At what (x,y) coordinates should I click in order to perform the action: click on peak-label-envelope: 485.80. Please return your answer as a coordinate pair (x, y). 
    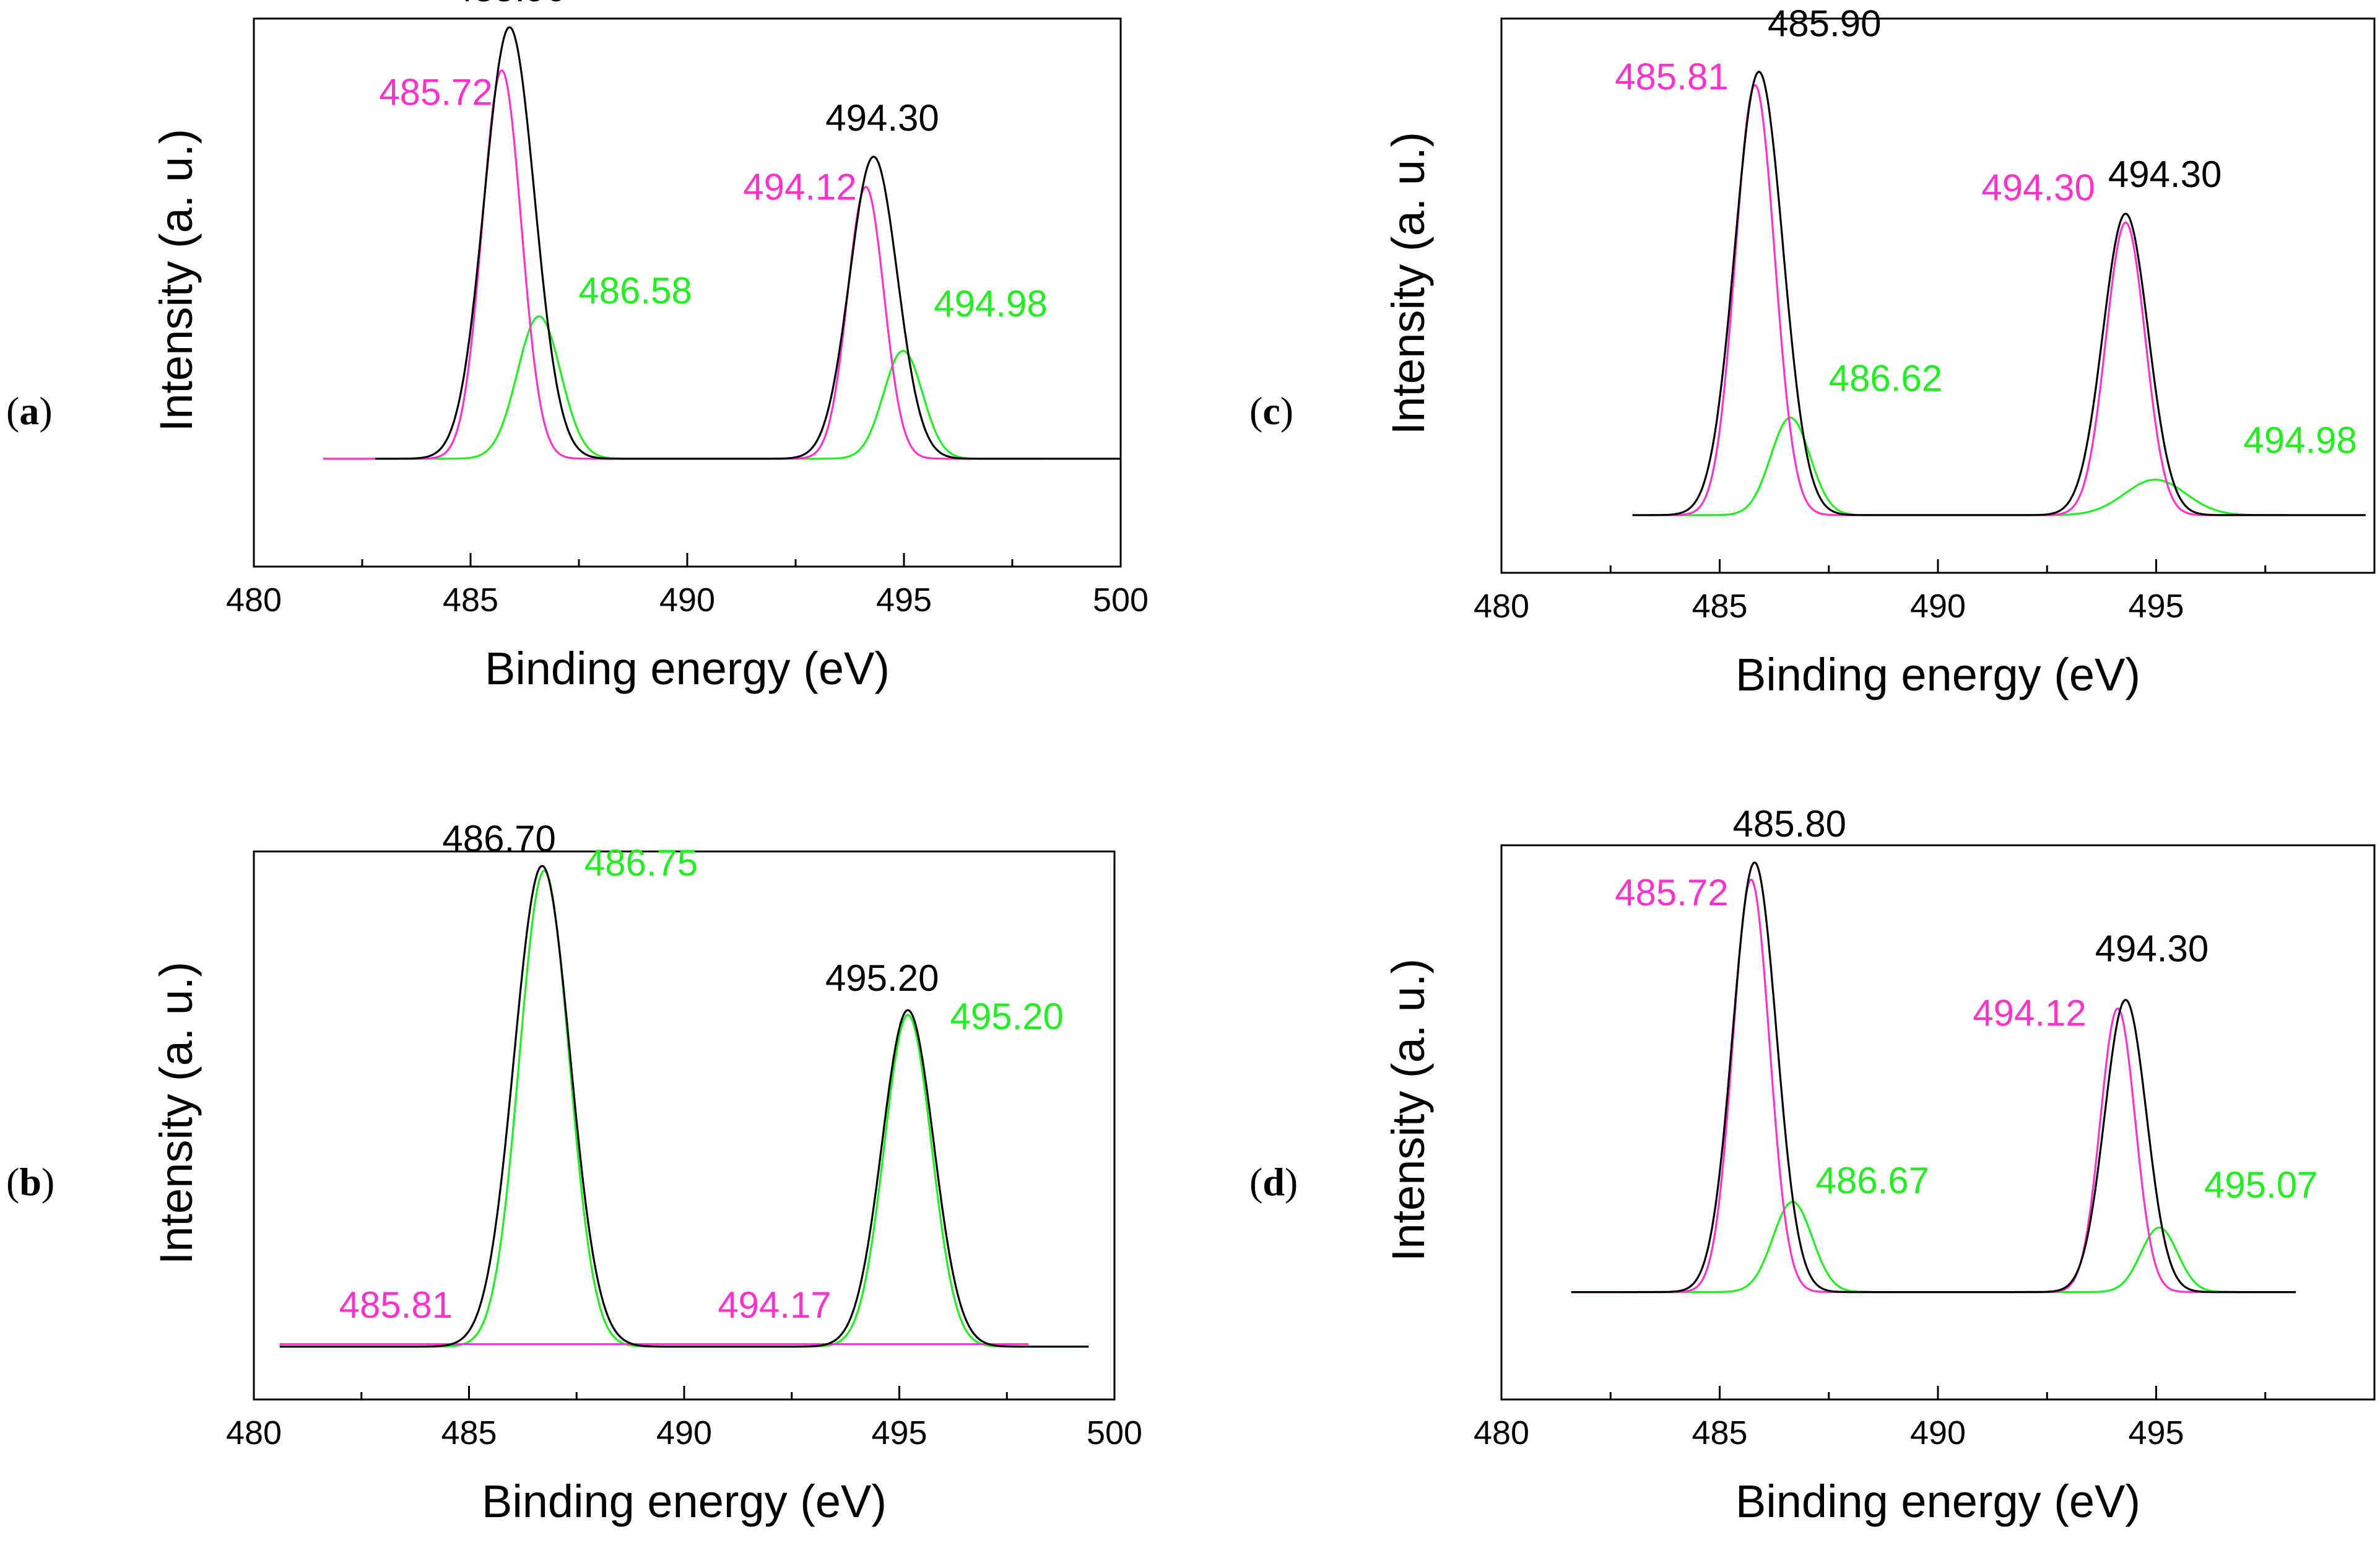
    Looking at the image, I should click on (1790, 824).